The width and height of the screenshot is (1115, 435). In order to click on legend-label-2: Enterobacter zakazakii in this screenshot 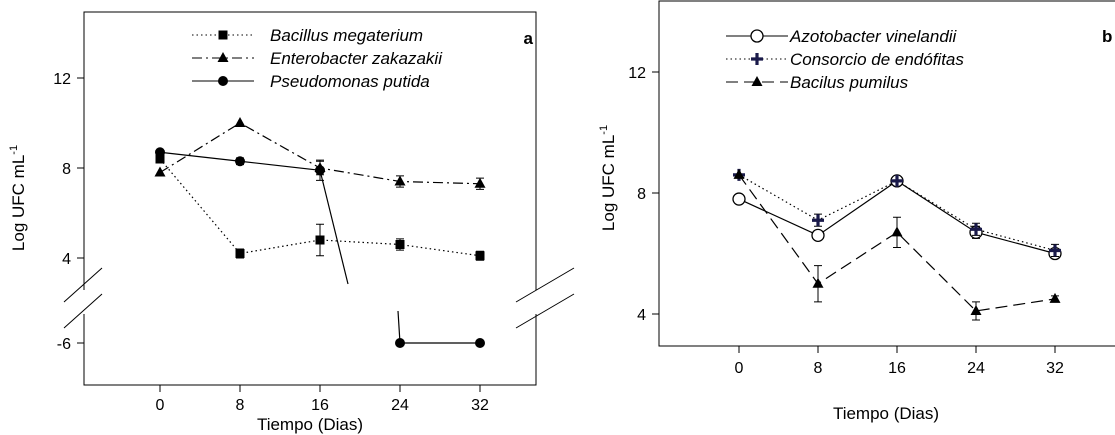, I will do `click(356, 58)`.